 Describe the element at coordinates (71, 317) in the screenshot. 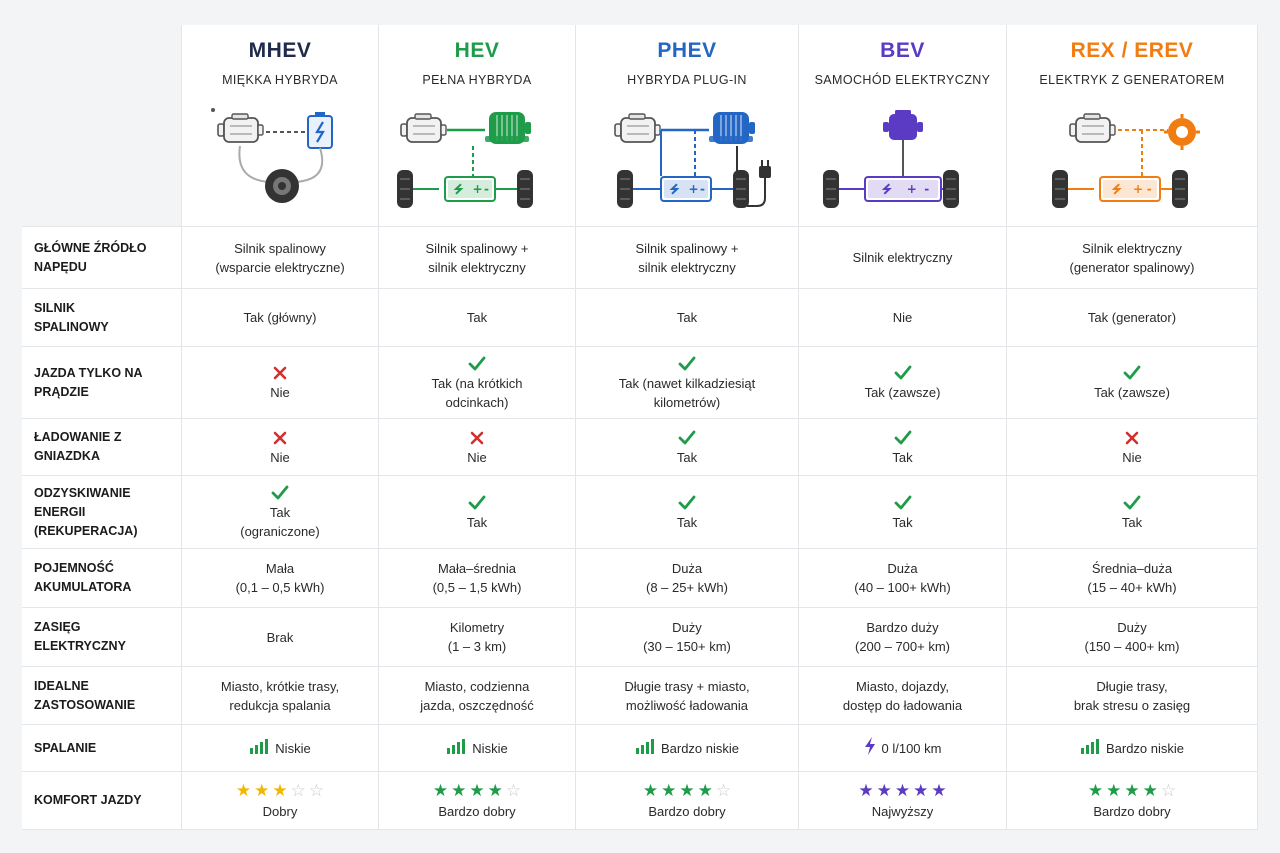

I see `row-label-text: SILNIK SPALINOWY` at that location.